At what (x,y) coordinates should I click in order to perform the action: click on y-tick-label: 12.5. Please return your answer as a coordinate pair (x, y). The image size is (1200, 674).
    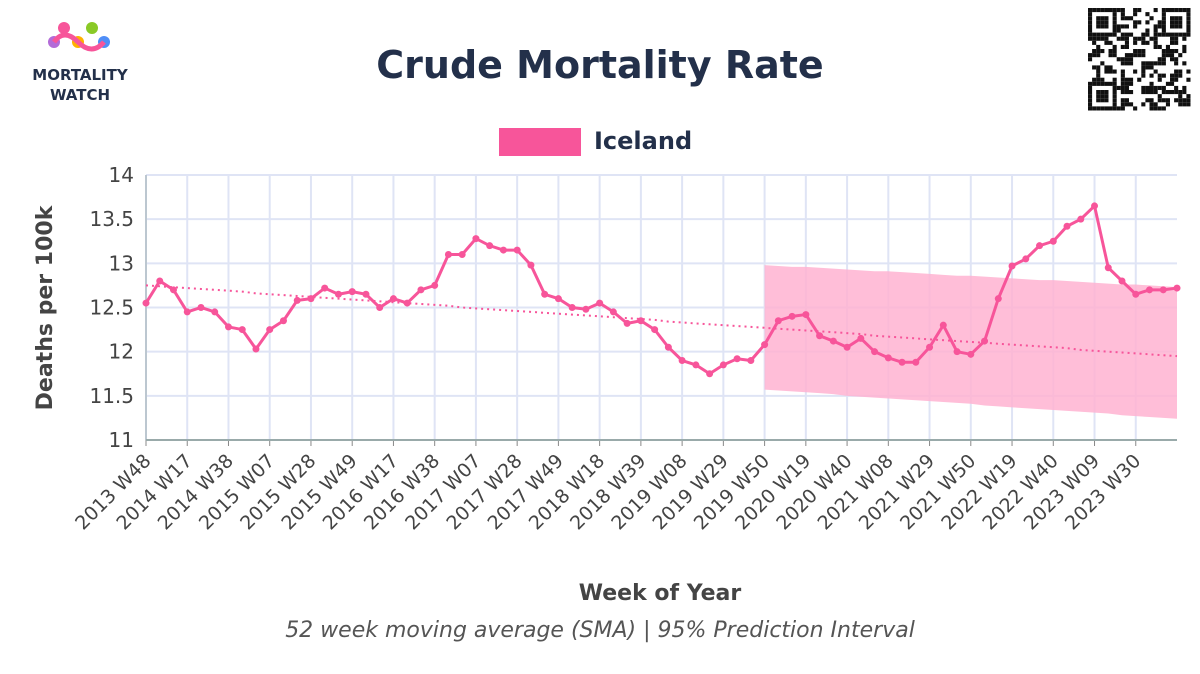
    Looking at the image, I should click on (111, 308).